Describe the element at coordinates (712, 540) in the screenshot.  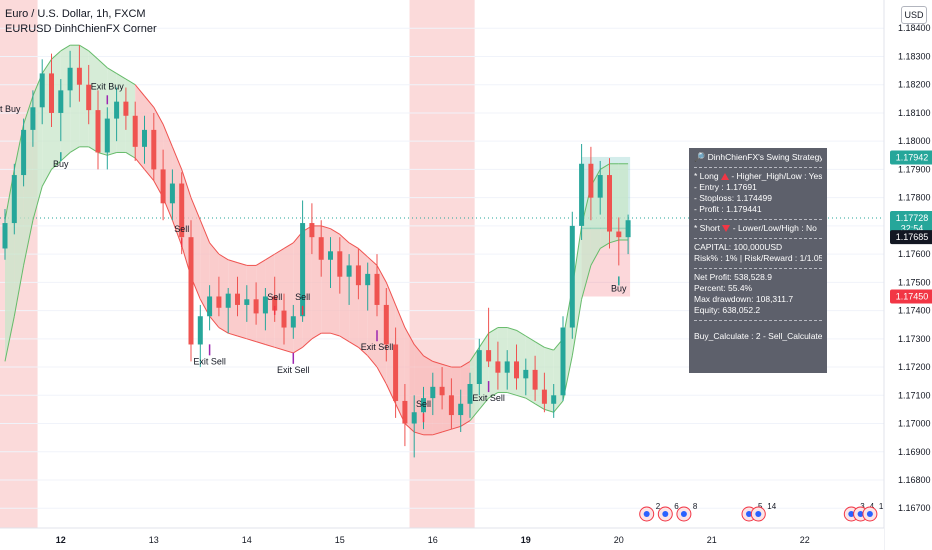
I see `time-tick-label: 21` at that location.